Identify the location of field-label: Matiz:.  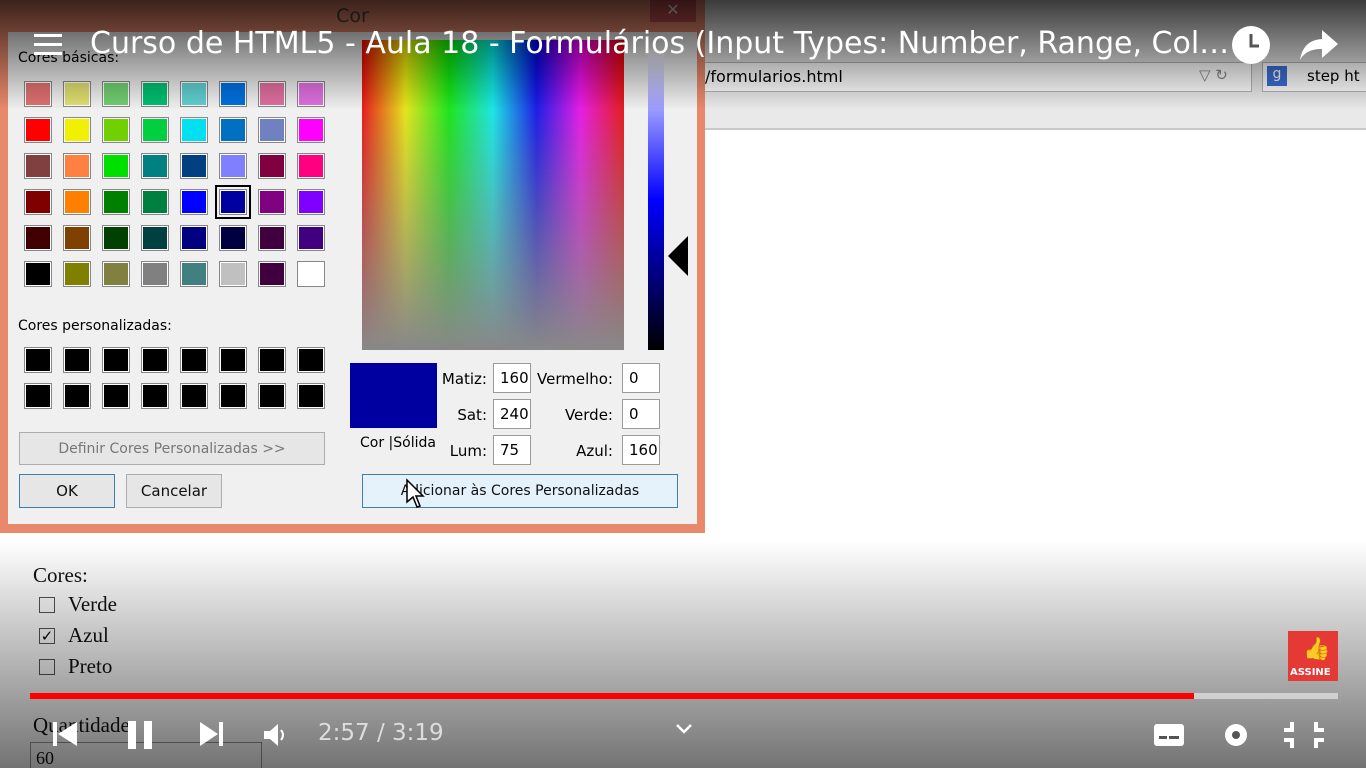
(464, 379).